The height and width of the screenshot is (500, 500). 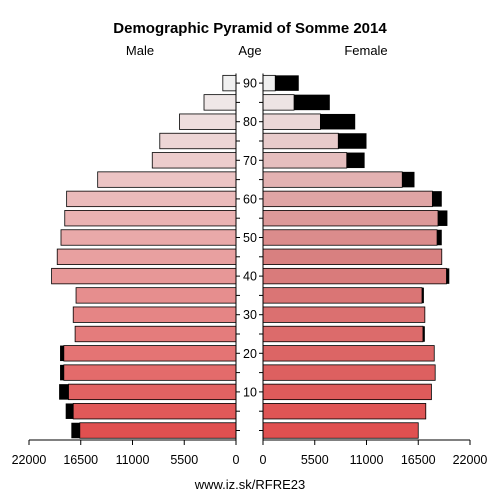 I want to click on age-label: Age, so click(x=249, y=50).